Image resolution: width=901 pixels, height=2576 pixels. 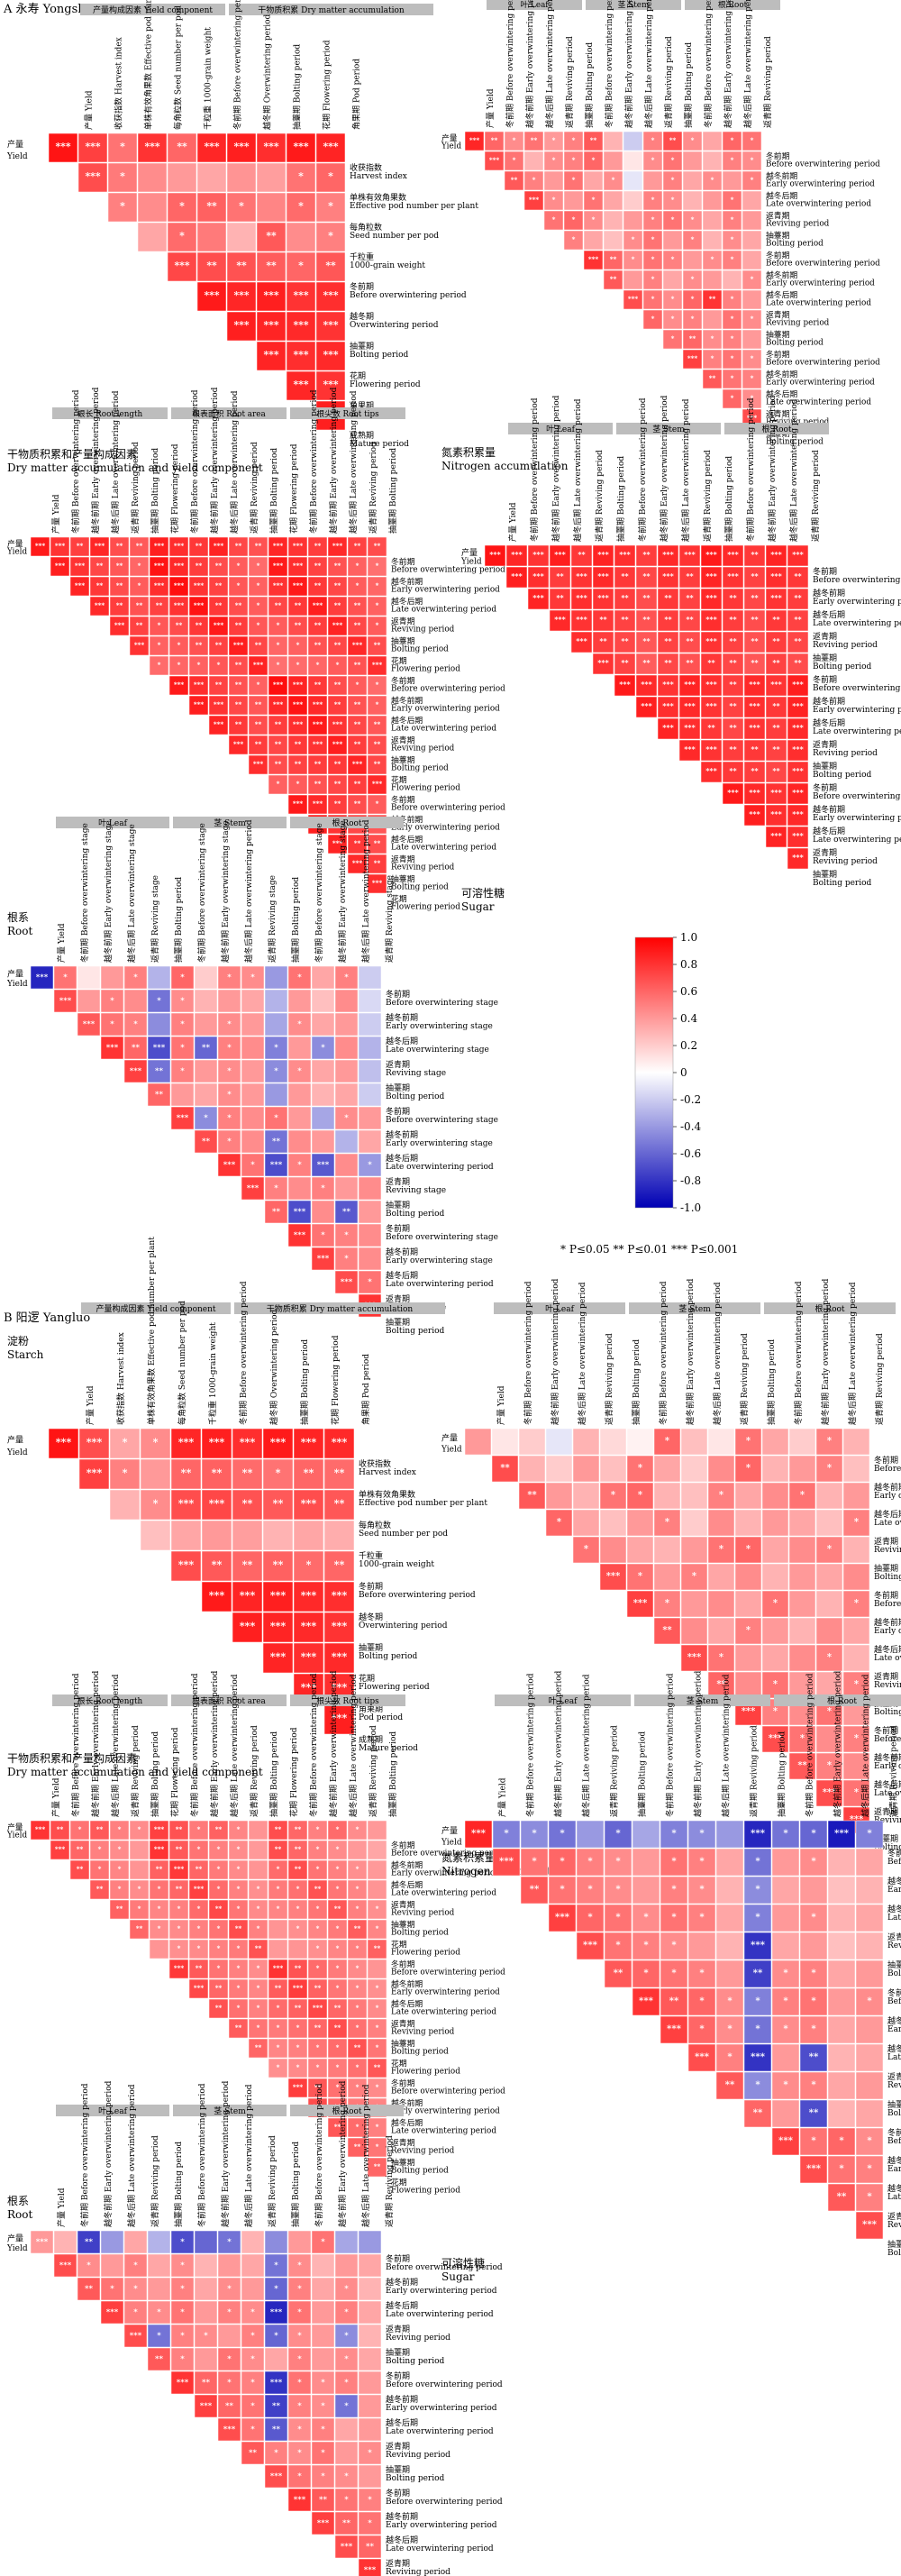 What do you see at coordinates (894, 2001) in the screenshot?
I see `row-label-en: Before overwintering period` at bounding box center [894, 2001].